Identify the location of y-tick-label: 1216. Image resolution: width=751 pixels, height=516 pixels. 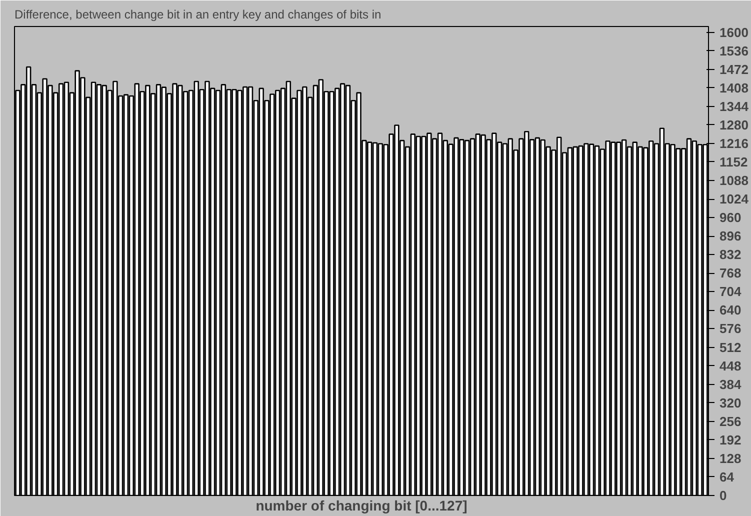
(734, 143).